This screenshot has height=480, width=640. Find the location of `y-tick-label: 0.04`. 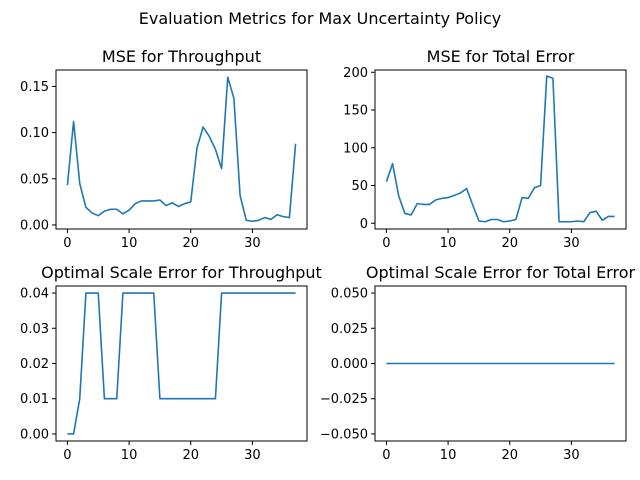

y-tick-label: 0.04 is located at coordinates (34, 294).